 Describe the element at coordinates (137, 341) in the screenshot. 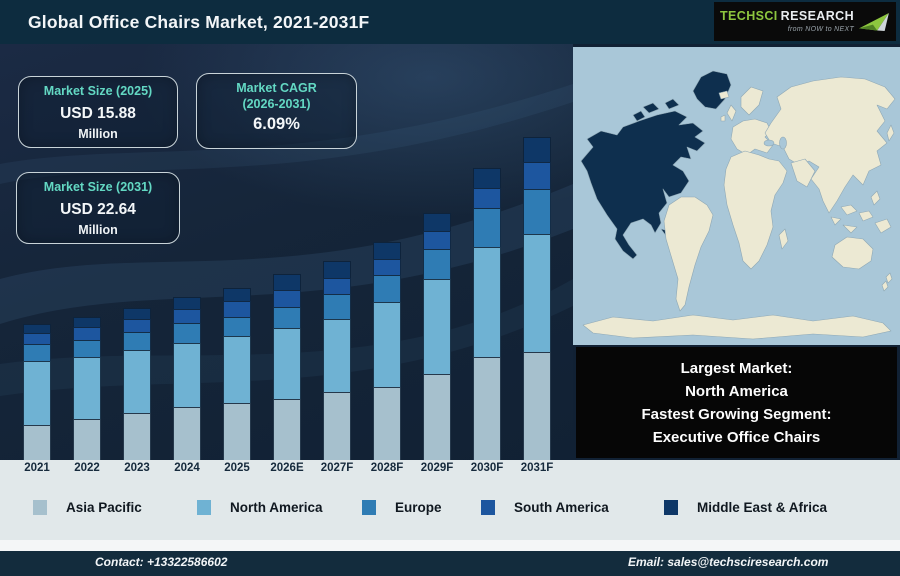

I see `bar-segment-europe-2023` at that location.